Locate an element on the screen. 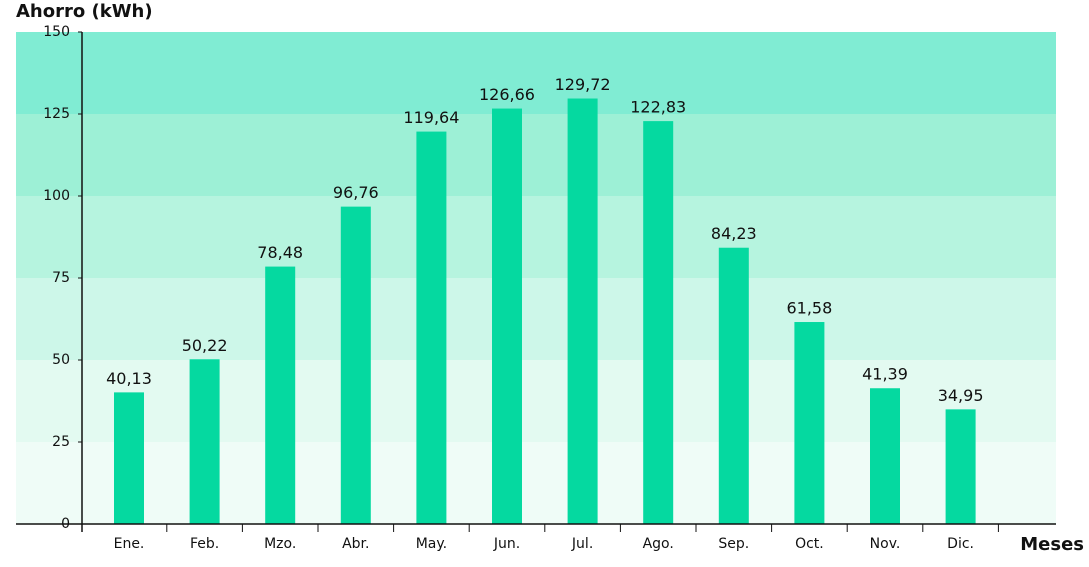 This screenshot has height=567, width=1089. x-tick-label: Ene. is located at coordinates (129, 544).